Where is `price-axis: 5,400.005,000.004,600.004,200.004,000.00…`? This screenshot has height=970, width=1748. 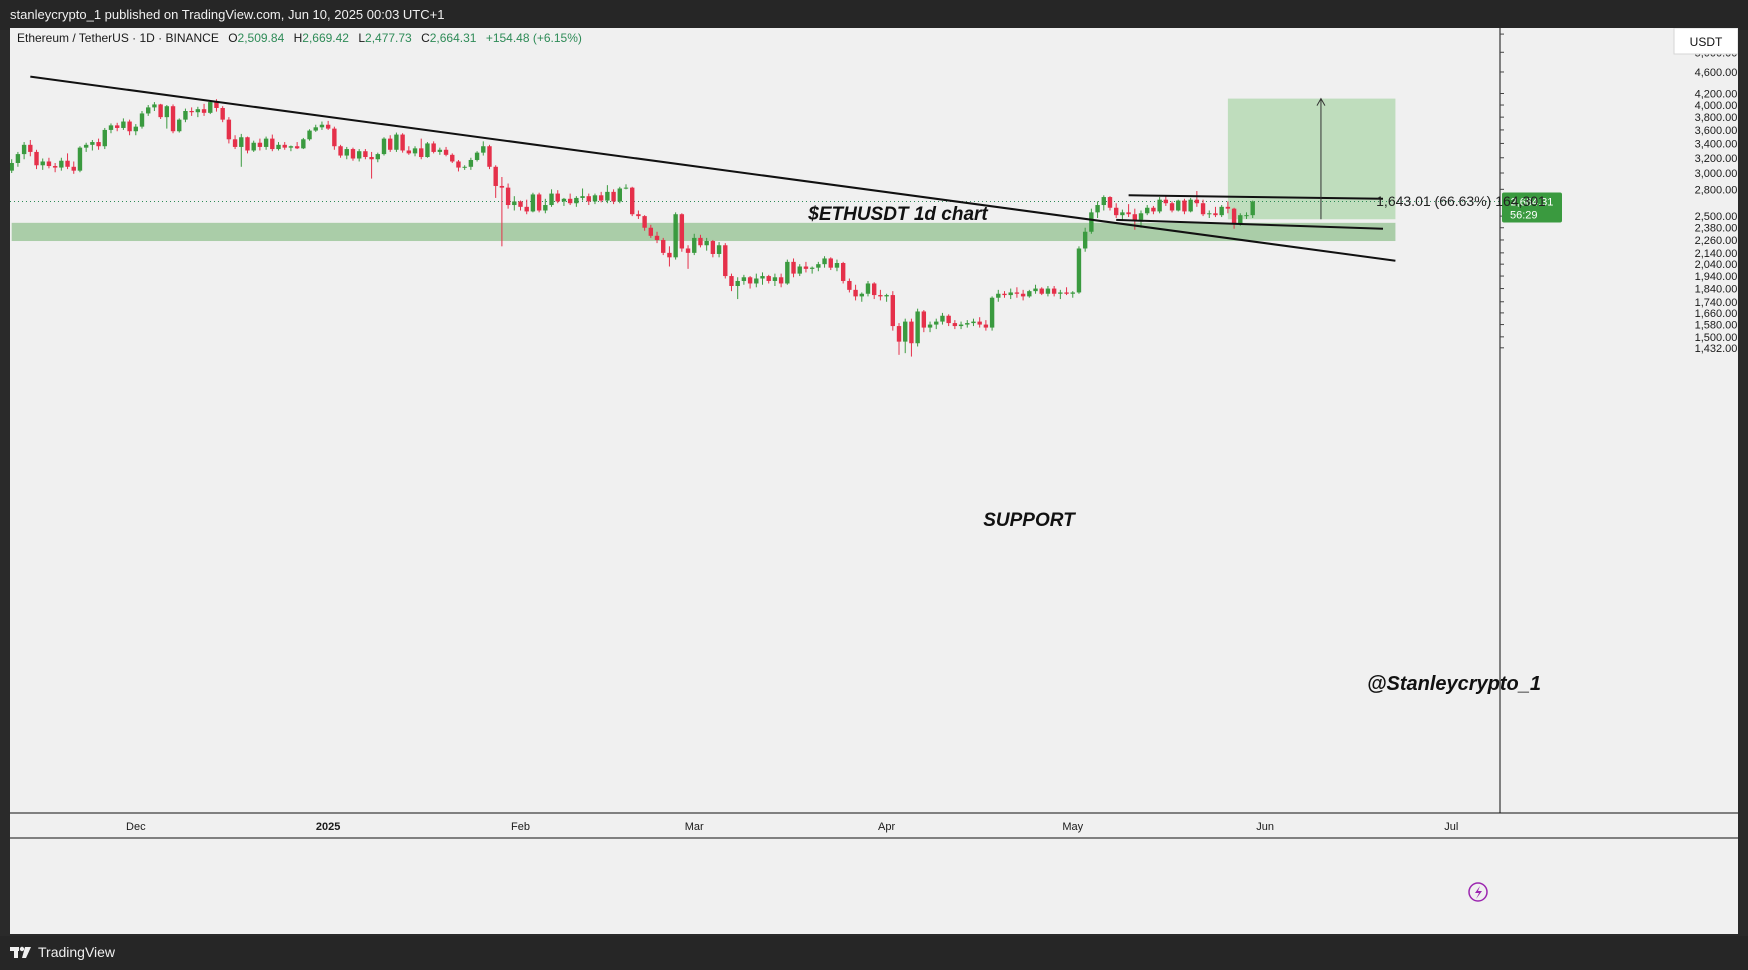 price-axis: 5,400.005,000.004,600.004,200.004,000.00… is located at coordinates (1618, 433).